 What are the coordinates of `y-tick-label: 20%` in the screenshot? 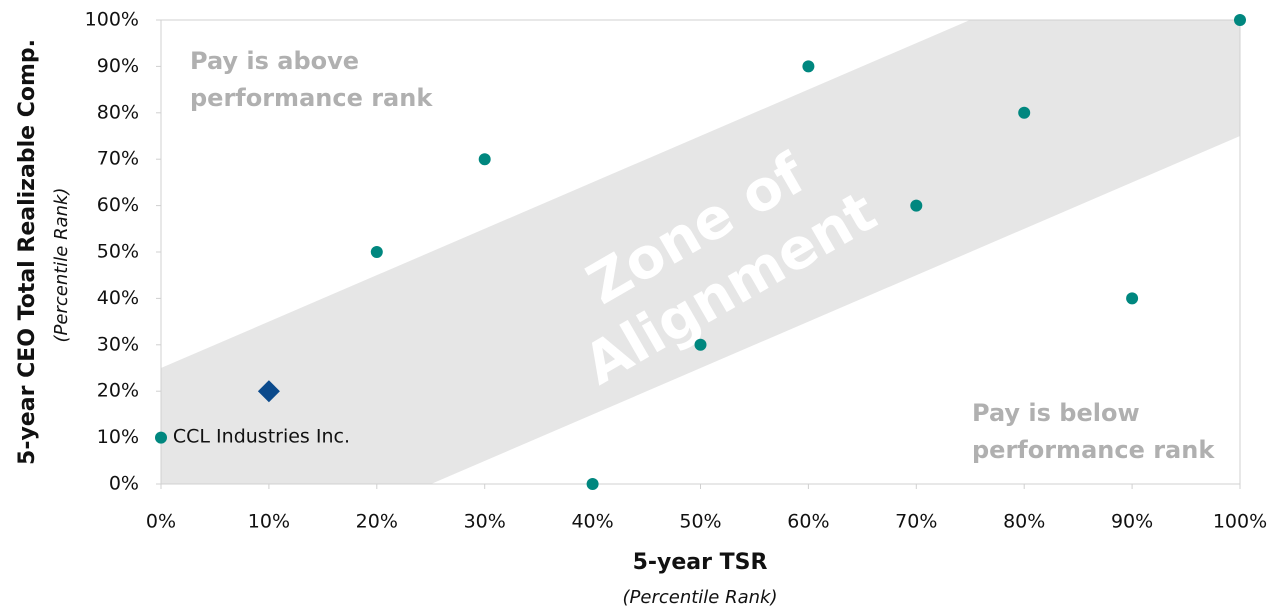 It's located at (118, 391).